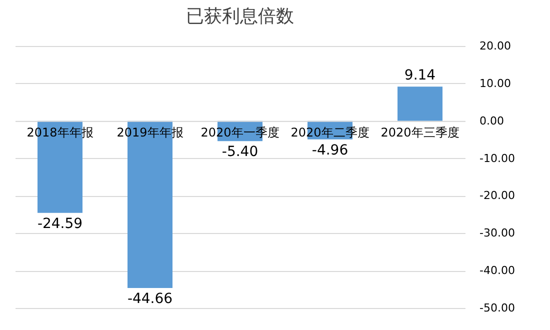  What do you see at coordinates (240, 152) in the screenshot?
I see `data-label: -5.40` at bounding box center [240, 152].